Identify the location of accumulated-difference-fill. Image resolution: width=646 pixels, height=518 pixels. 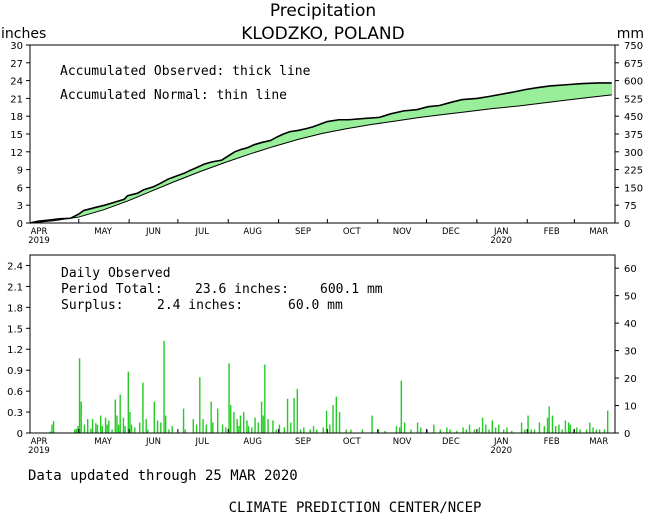
(611, 89).